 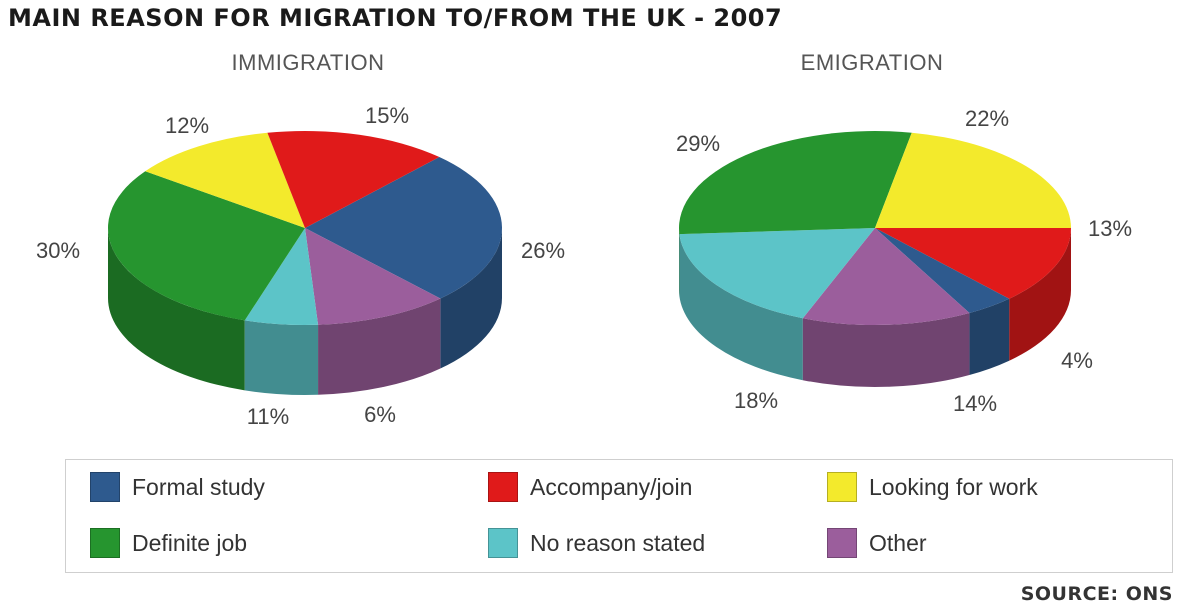 I want to click on legend-label: Definite job, so click(x=190, y=542).